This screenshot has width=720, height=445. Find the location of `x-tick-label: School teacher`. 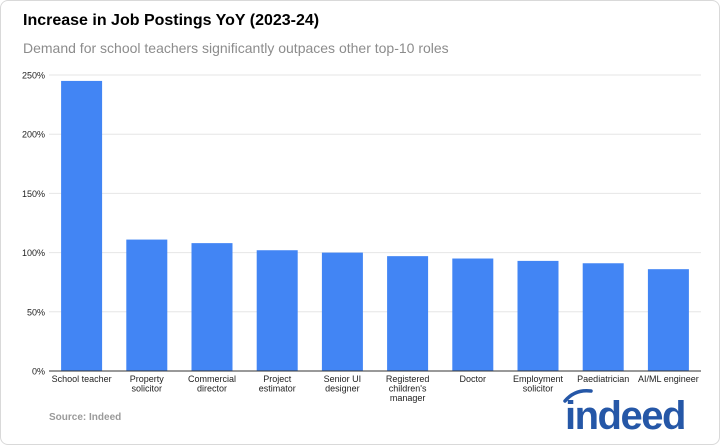

x-tick-label: School teacher is located at coordinates (82, 379).